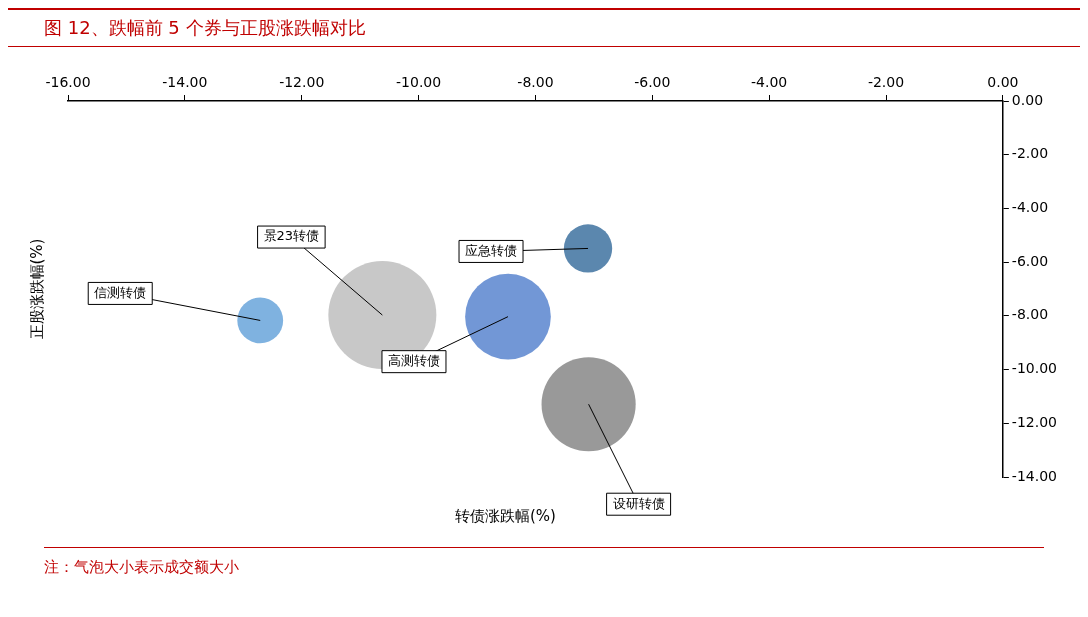 Image resolution: width=1088 pixels, height=617 pixels. What do you see at coordinates (491, 250) in the screenshot?
I see `annotation: 应急转债` at bounding box center [491, 250].